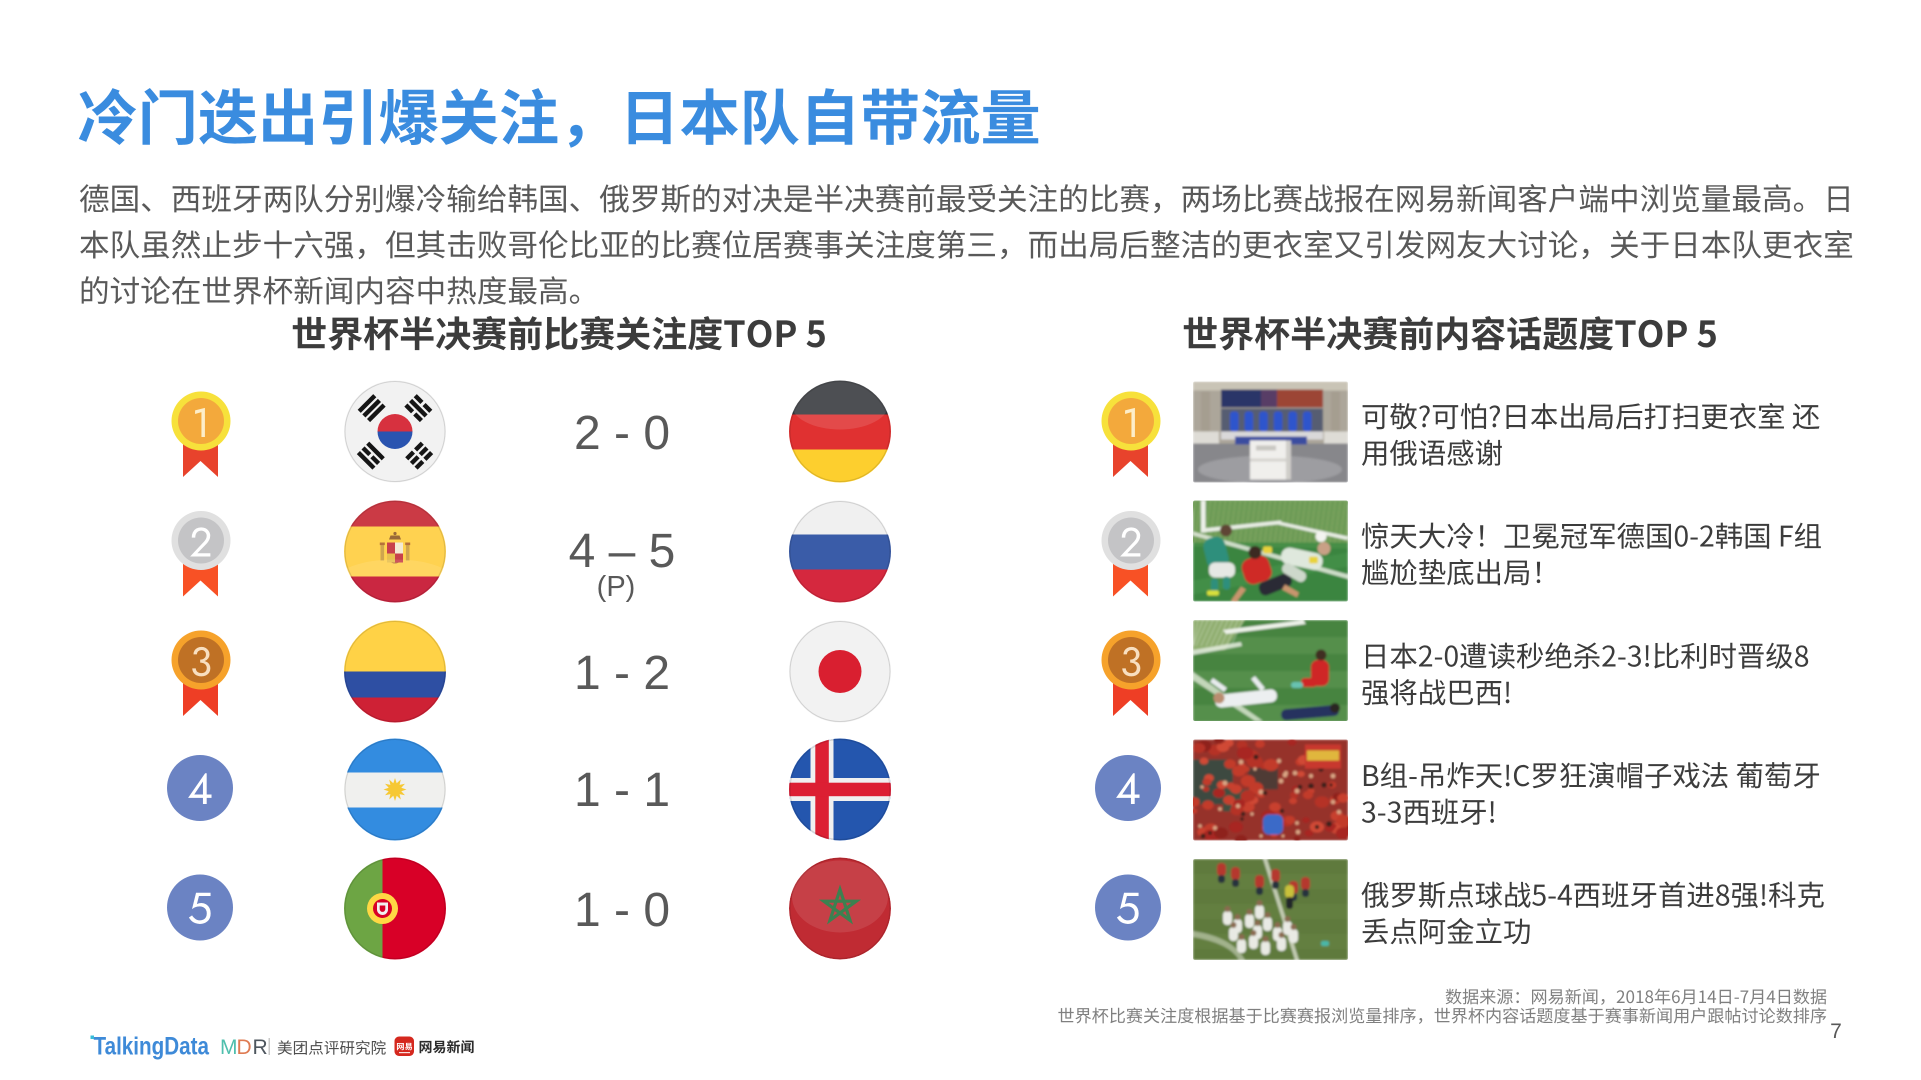 The width and height of the screenshot is (1921, 1080). I want to click on svg-text: 1 - 1, so click(622, 790).